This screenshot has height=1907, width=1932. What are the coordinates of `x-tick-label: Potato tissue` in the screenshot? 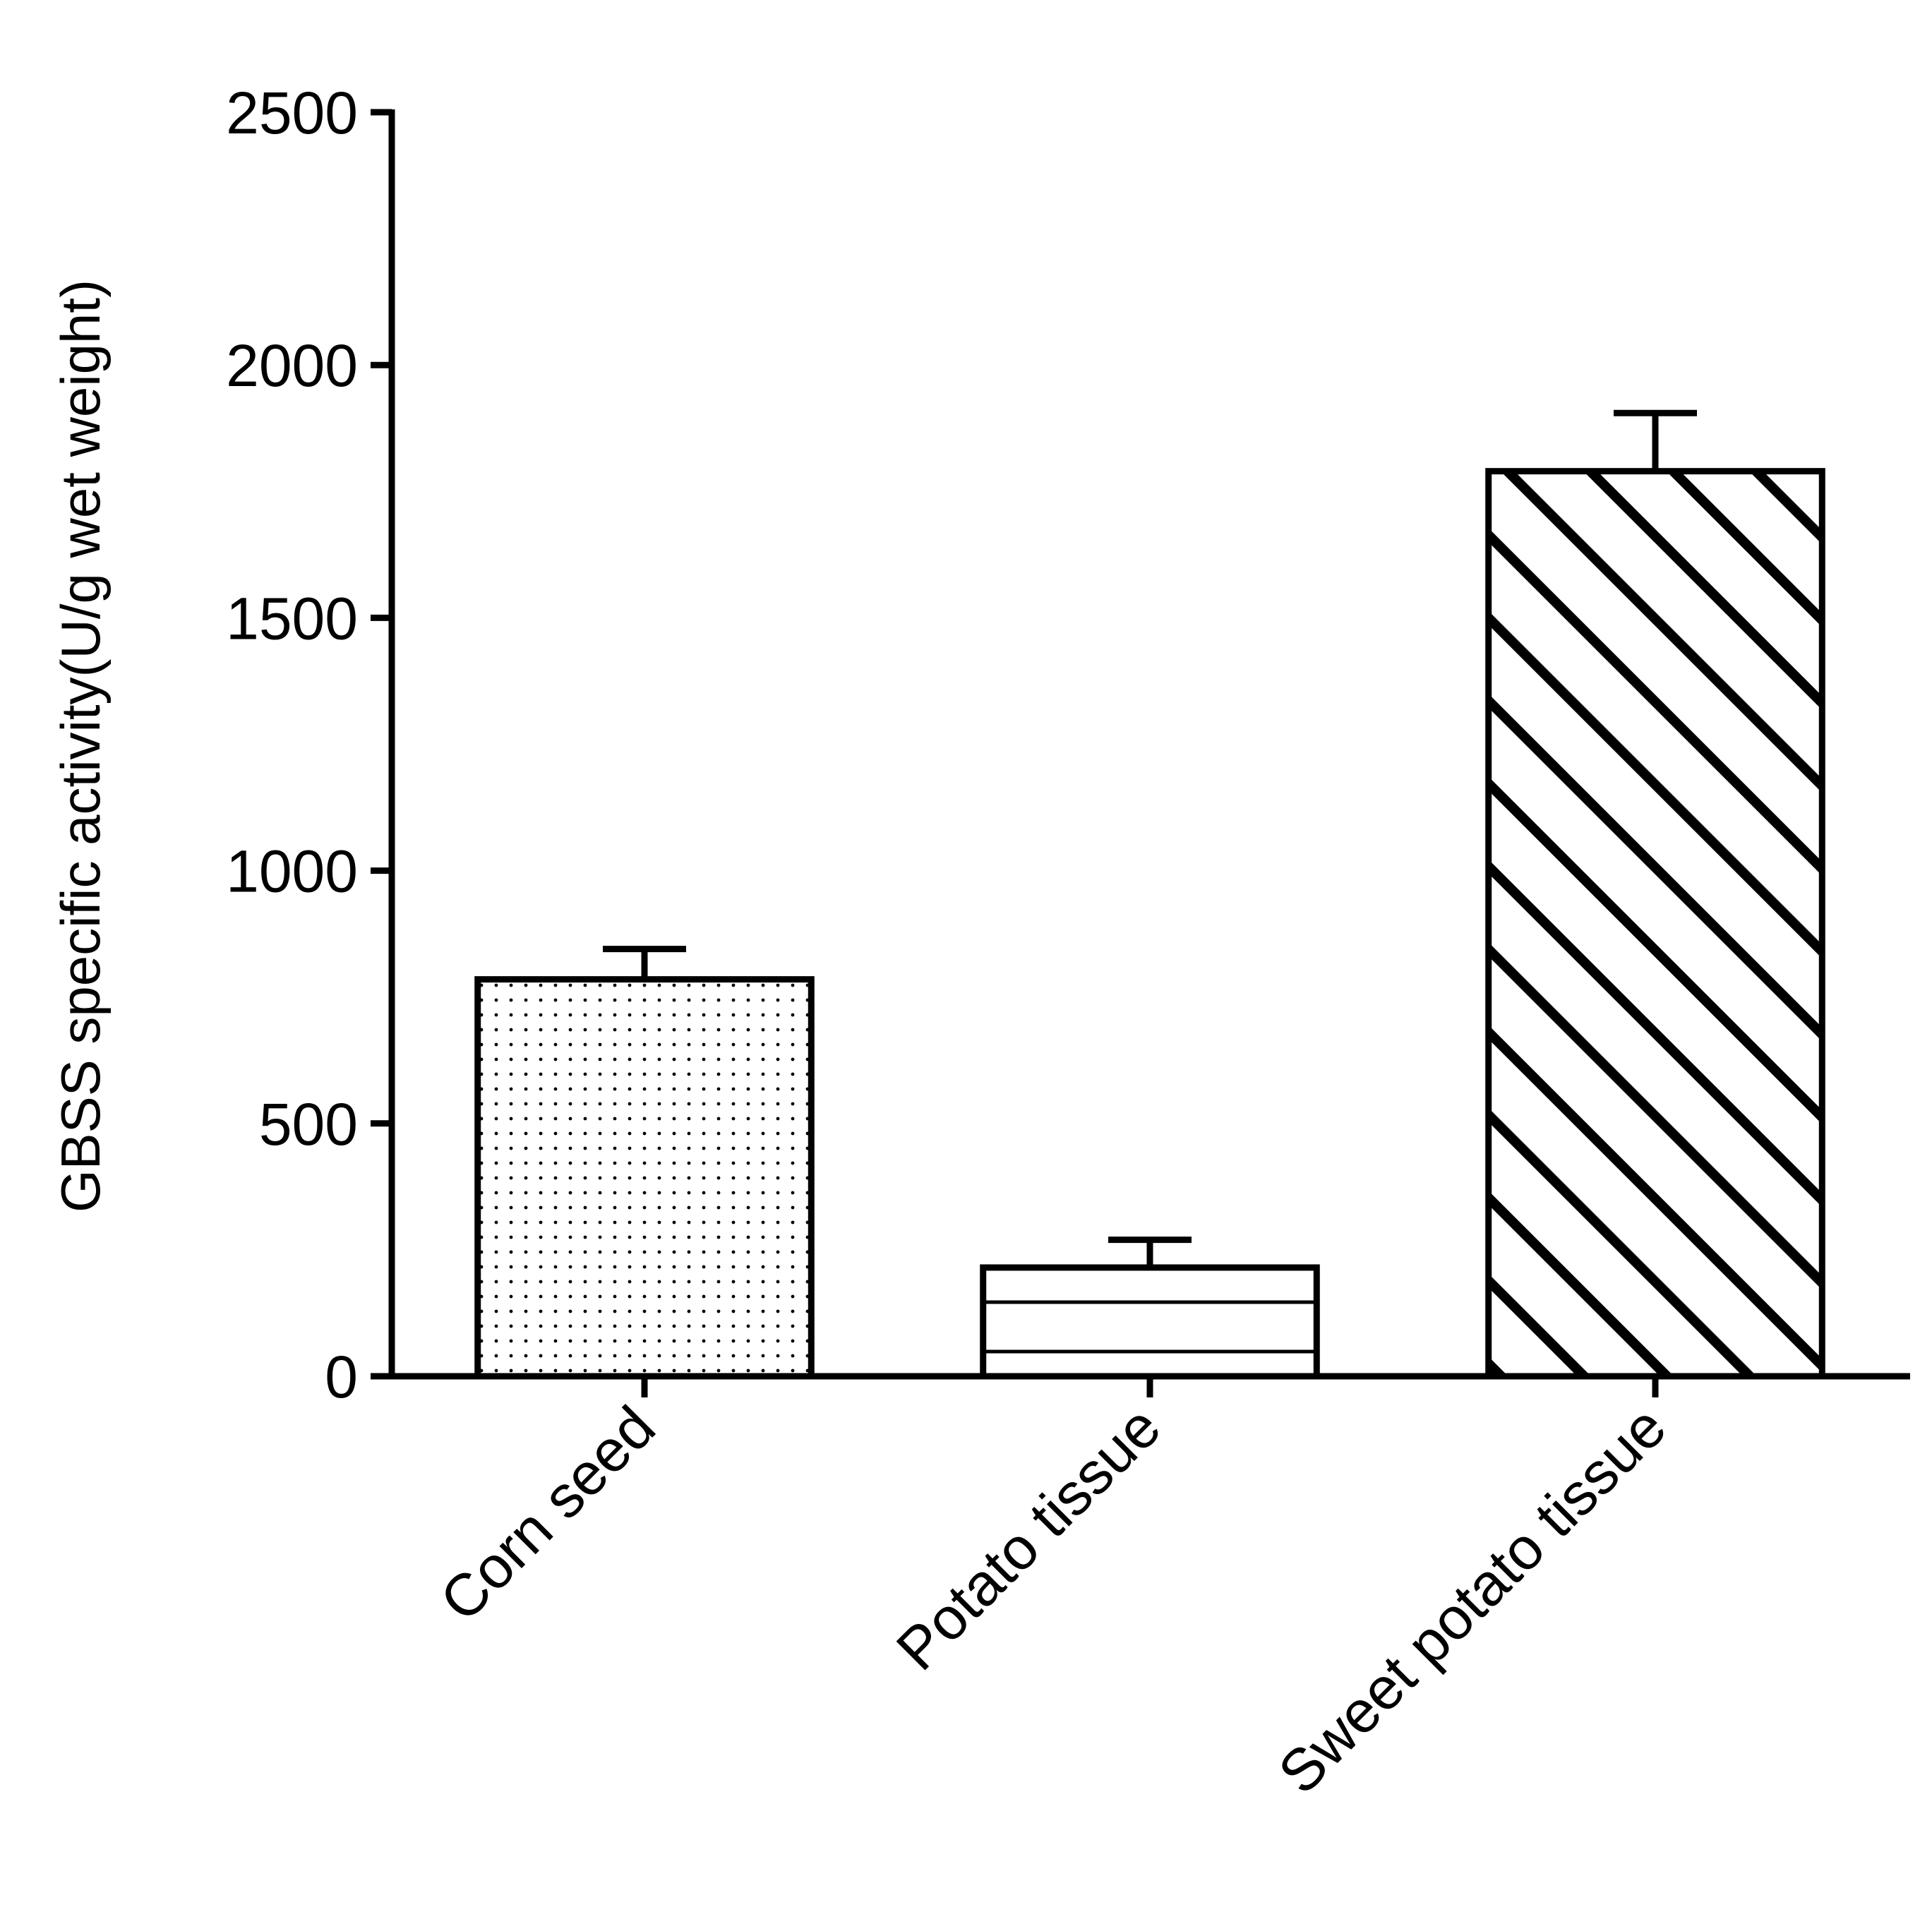 It's located at (1029, 1538).